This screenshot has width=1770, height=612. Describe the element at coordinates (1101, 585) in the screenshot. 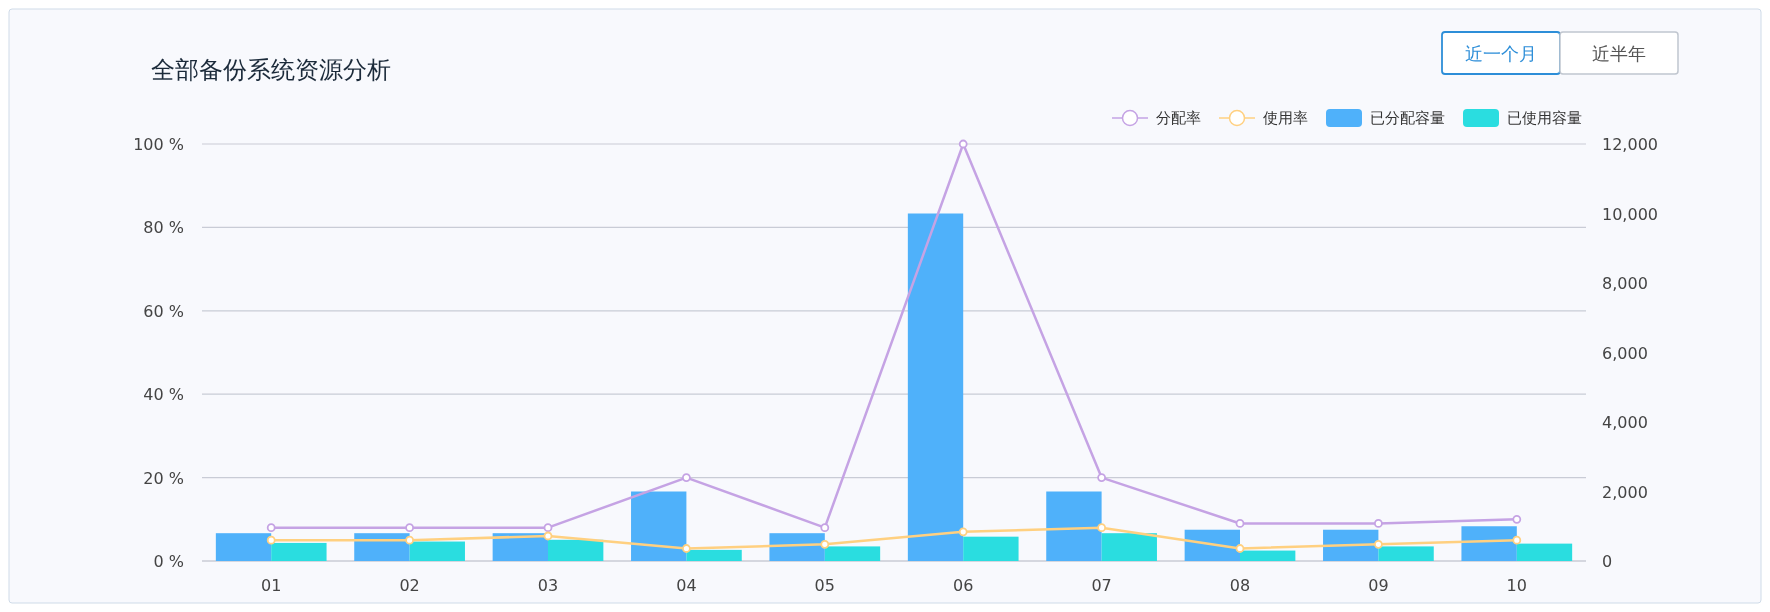

I see `x-tick-label: 07` at that location.